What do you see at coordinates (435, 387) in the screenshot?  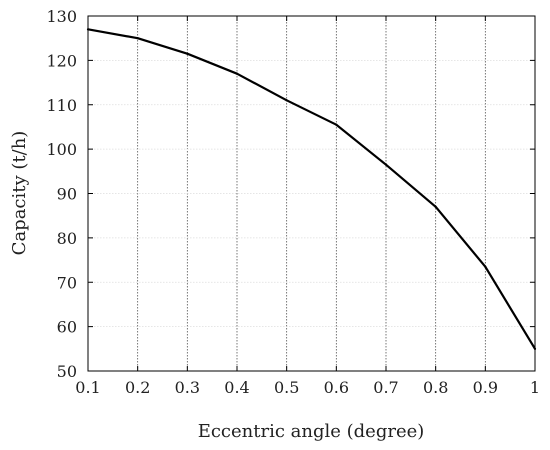 I see `x-tick-label: 0.8` at bounding box center [435, 387].